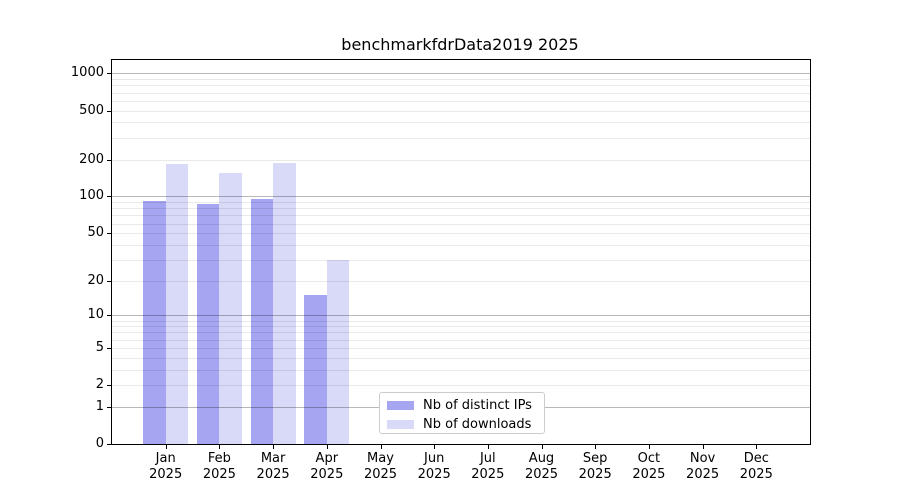 This screenshot has width=900, height=500. Describe the element at coordinates (400, 405) in the screenshot. I see `legend-swatch-distinct-ips-icon` at that location.